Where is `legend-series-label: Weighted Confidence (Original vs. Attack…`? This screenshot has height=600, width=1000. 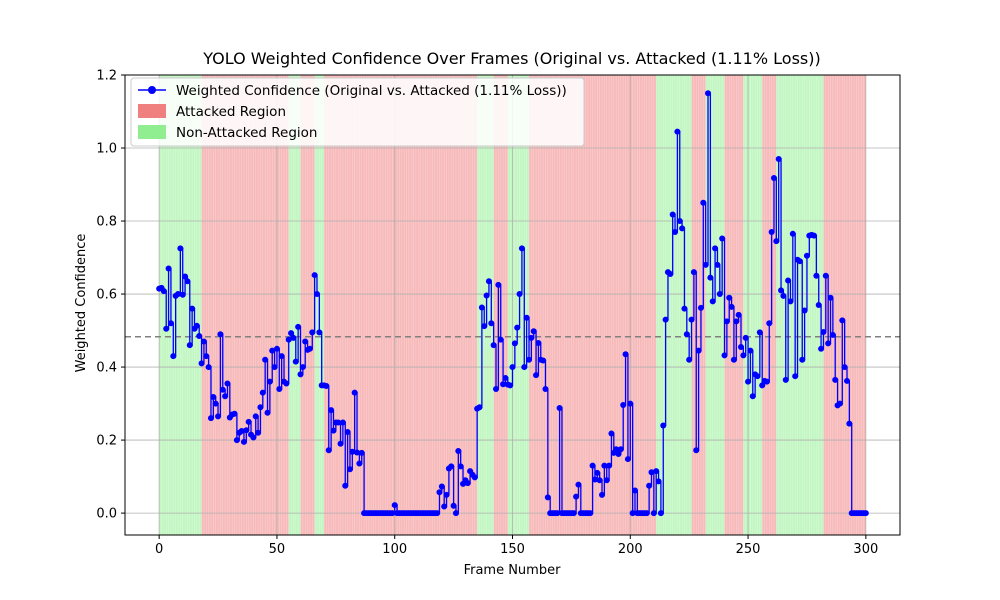 legend-series-label: Weighted Confidence (Original vs. Attack… is located at coordinates (371, 91).